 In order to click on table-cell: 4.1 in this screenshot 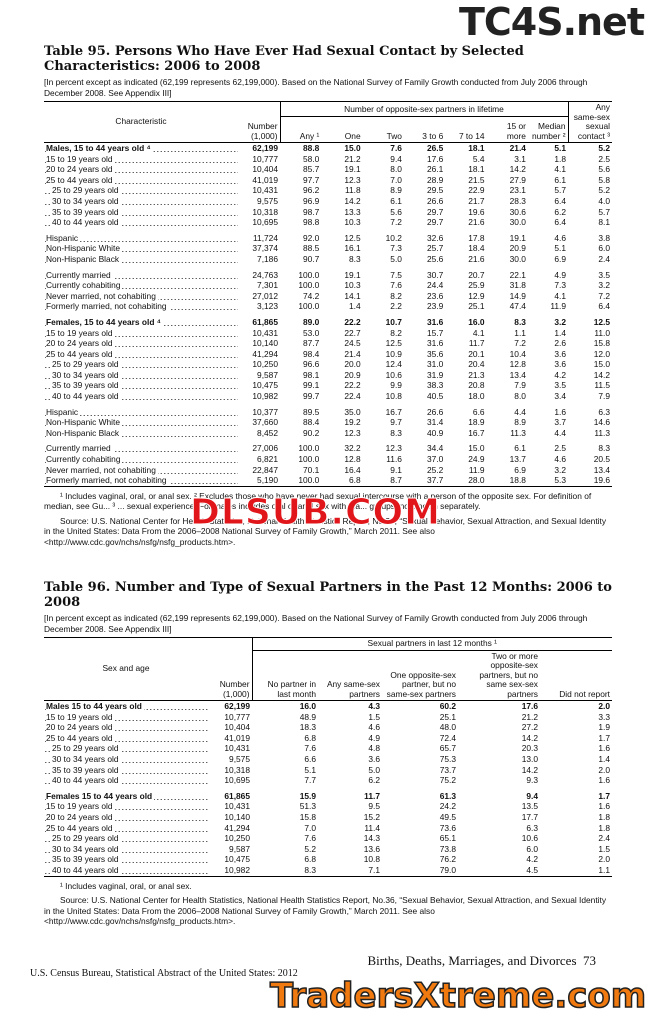, I will do `click(560, 295)`.